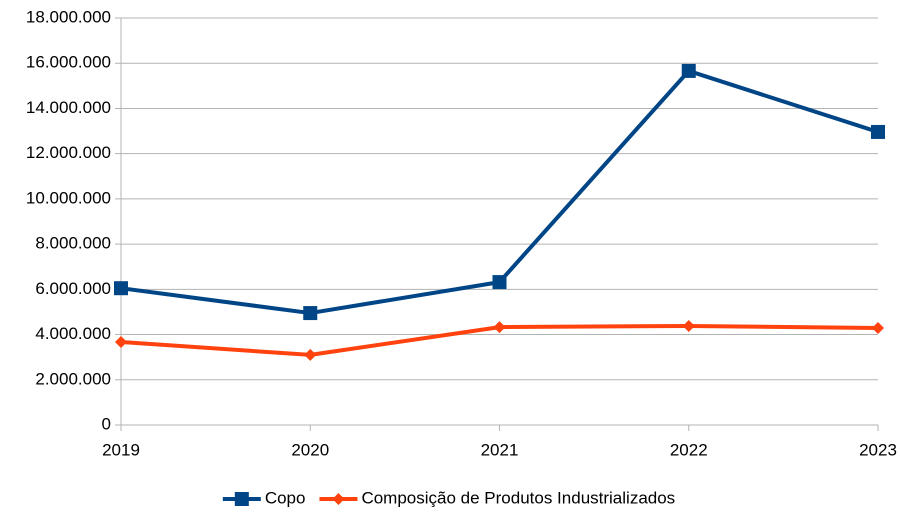 Image resolution: width=900 pixels, height=518 pixels. Describe the element at coordinates (68, 16) in the screenshot. I see `y-tick-label: 18.000.000` at that location.